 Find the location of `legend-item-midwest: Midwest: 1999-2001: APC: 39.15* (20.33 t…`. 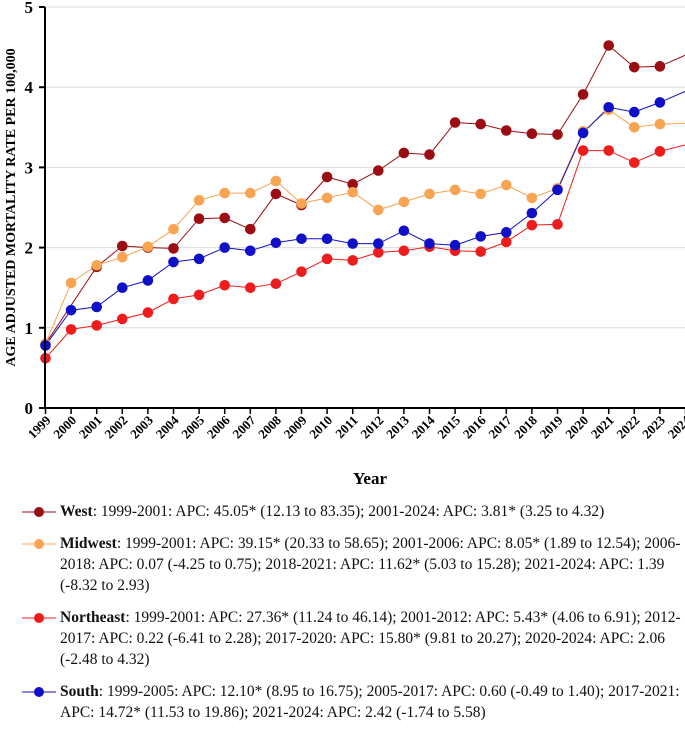

legend-item-midwest: Midwest: 1999-2001: APC: 39.15* (20.33 t… is located at coordinates (352, 564).